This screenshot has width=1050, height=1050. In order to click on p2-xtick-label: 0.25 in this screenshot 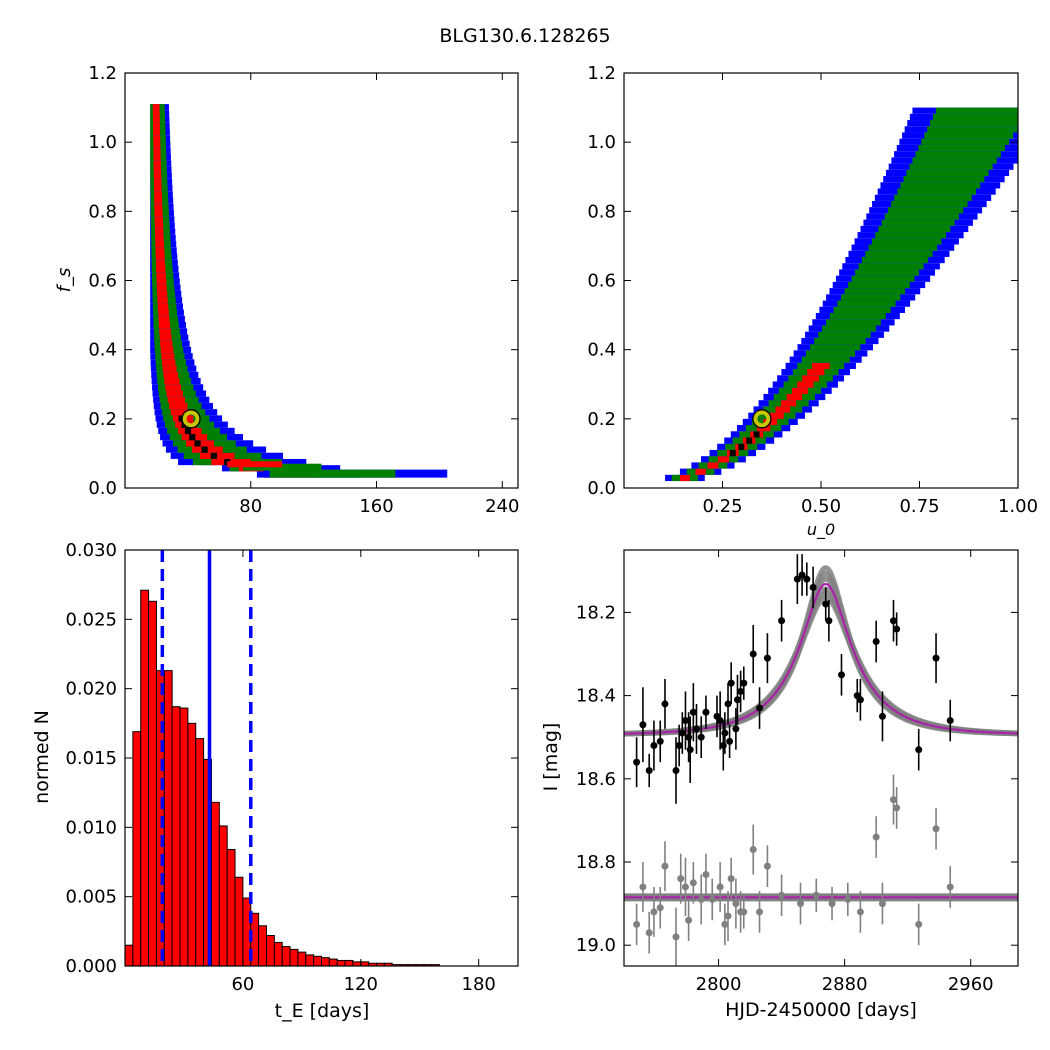, I will do `click(722, 506)`.